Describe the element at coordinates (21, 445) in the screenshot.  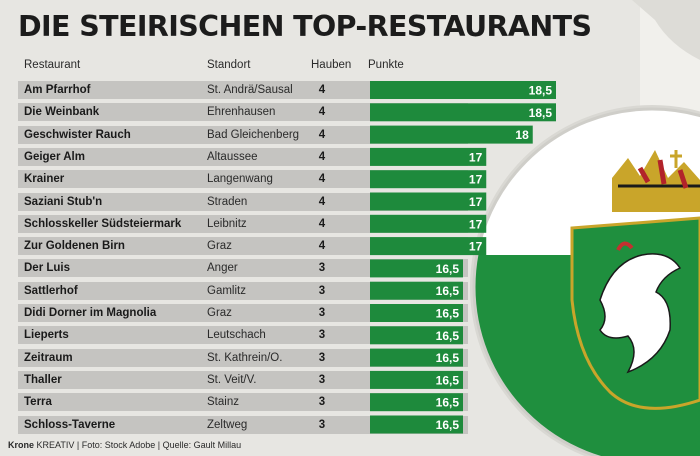
I see `footer-brand: Krone` at that location.